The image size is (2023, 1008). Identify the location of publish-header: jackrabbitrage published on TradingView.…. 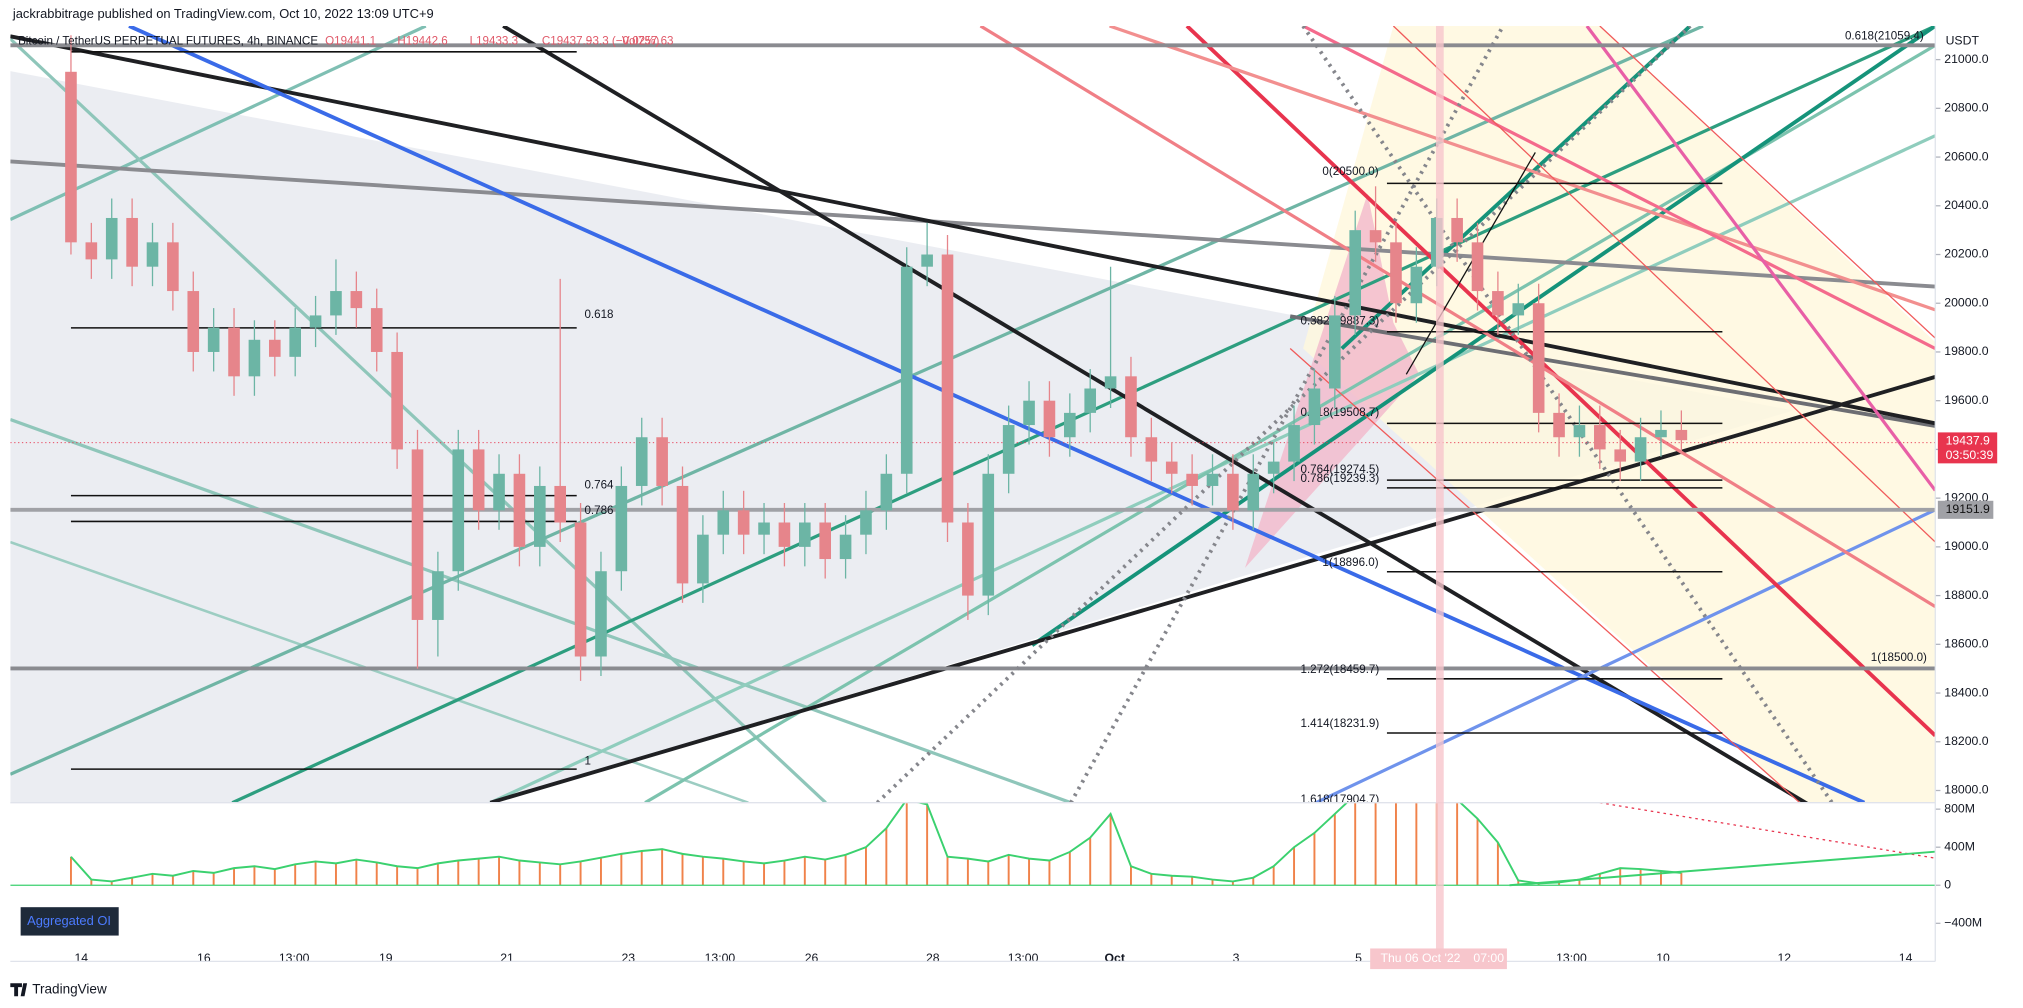
(223, 13).